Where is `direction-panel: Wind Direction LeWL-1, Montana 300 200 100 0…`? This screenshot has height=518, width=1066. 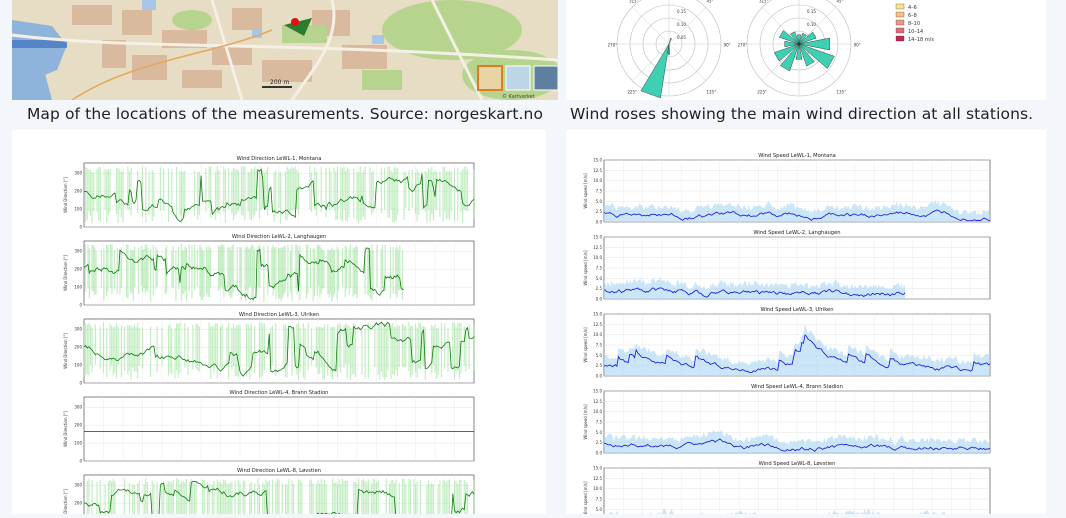 direction-panel: Wind Direction LeWL-1, Montana 300 200 100 0… is located at coordinates (269, 193).